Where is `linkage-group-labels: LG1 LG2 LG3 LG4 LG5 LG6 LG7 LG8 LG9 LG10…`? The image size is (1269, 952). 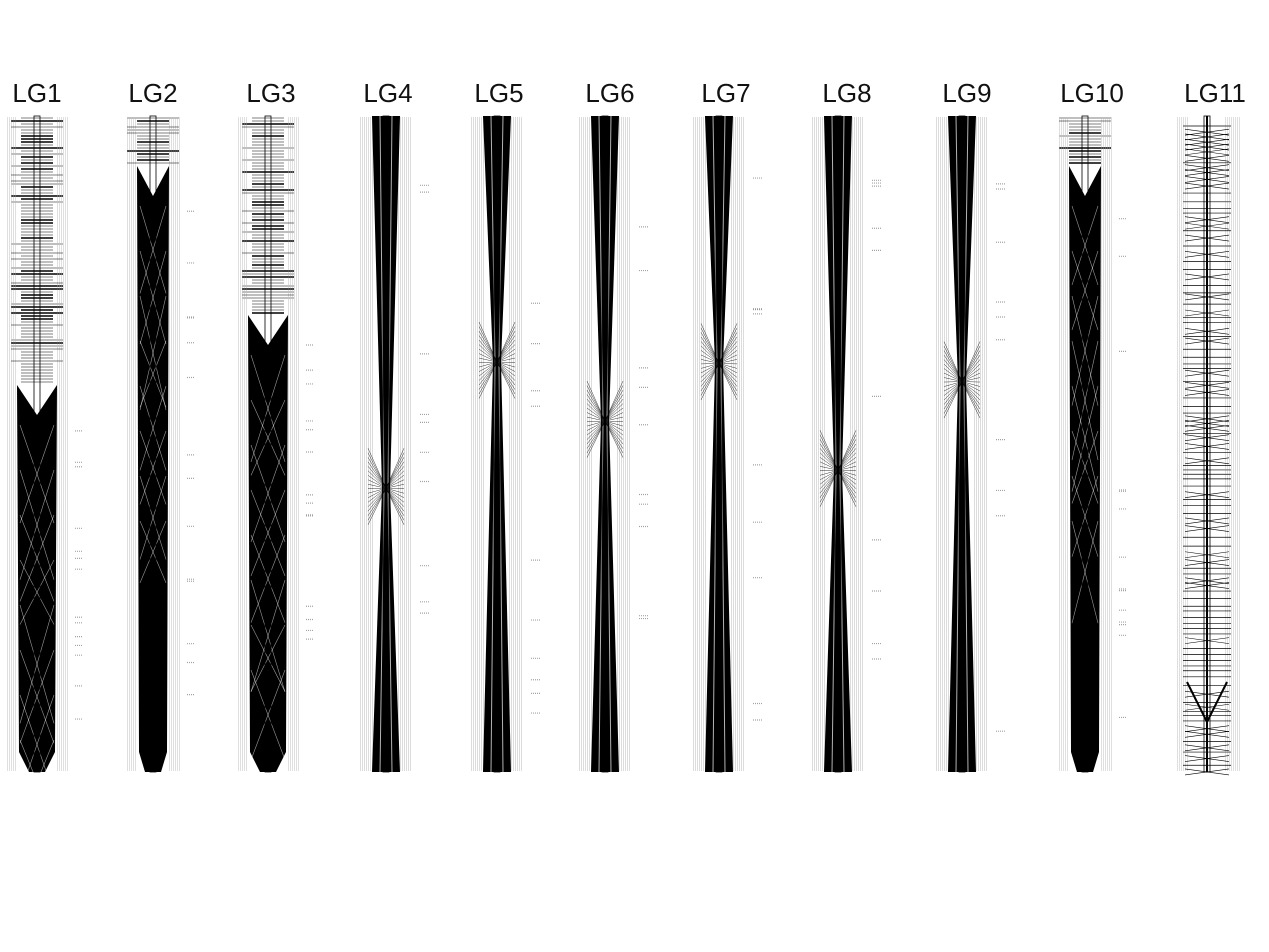
linkage-group-labels: LG1 LG2 LG3 LG4 LG5 LG6 LG7 LG8 LG9 LG10… is located at coordinates (628, 93).